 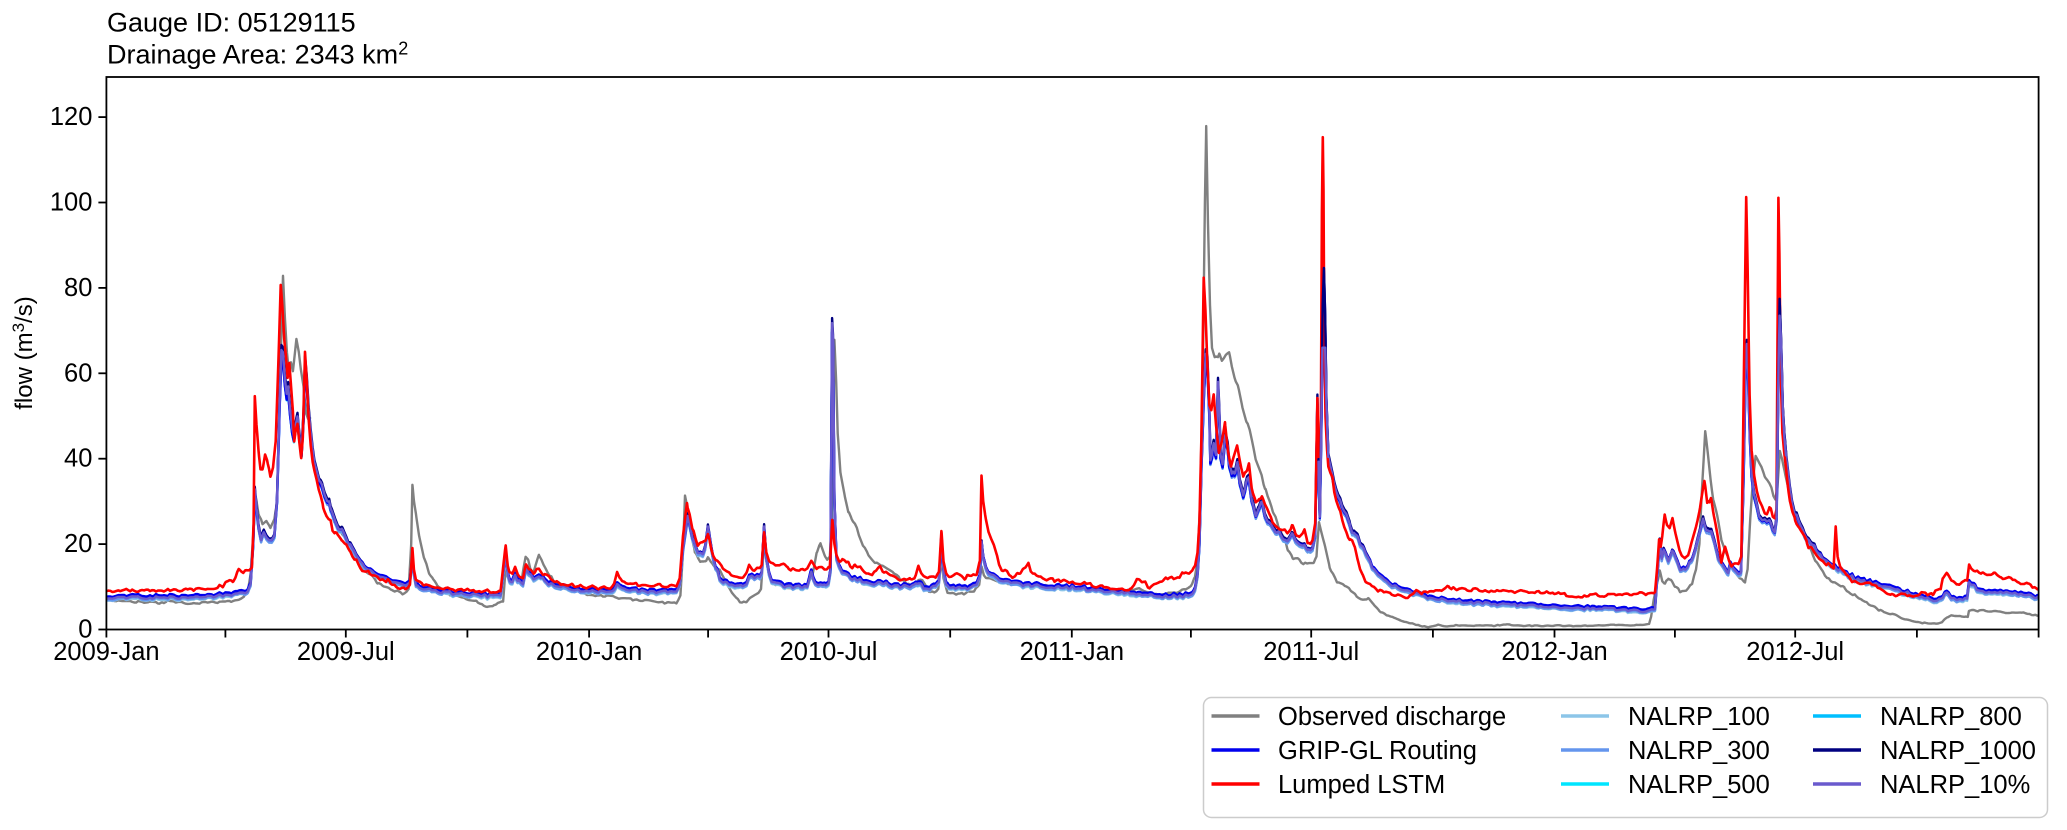 I want to click on svg-text: Lumped LSTM, so click(x=1361, y=785).